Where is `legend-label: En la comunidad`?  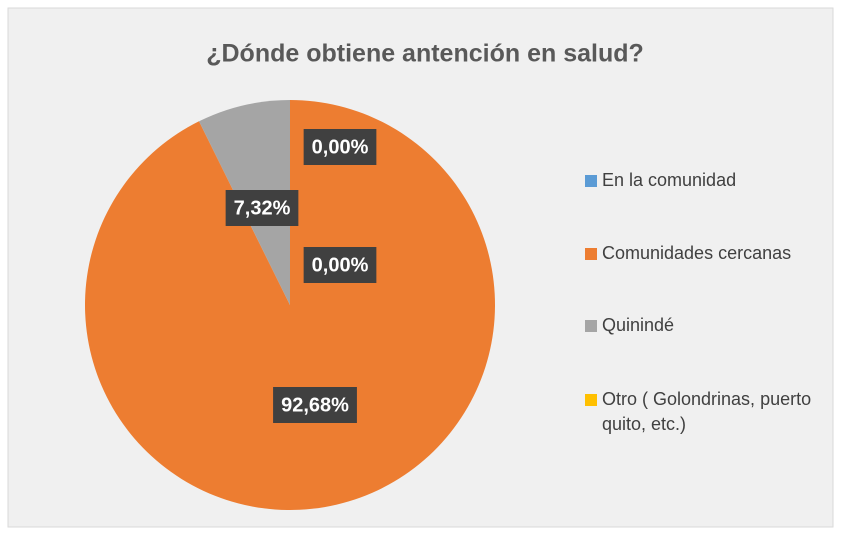
legend-label: En la comunidad is located at coordinates (669, 180).